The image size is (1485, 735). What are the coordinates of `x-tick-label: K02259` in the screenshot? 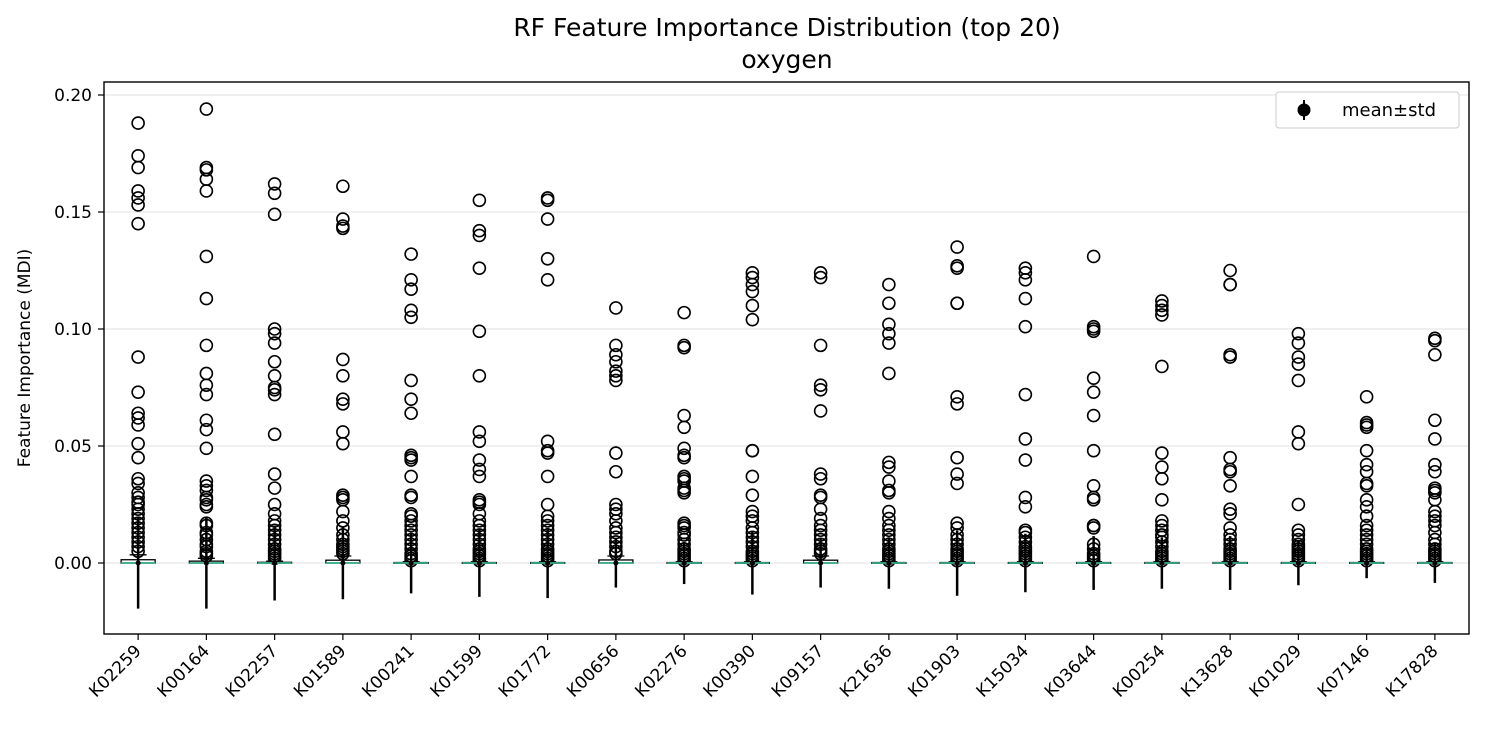 It's located at (115, 671).